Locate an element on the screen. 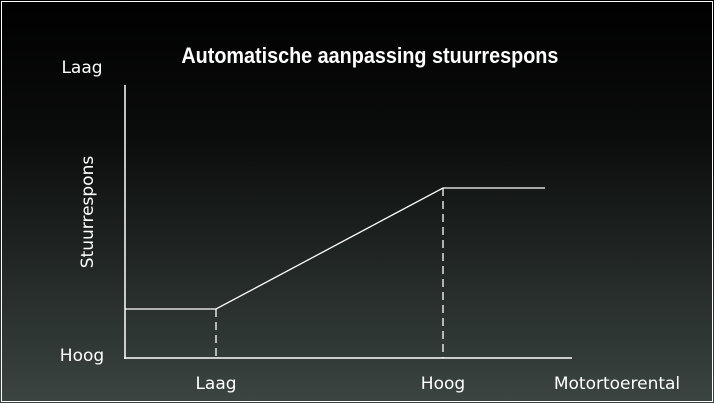  y-axis-bottom-label: Hoog is located at coordinates (82, 356).